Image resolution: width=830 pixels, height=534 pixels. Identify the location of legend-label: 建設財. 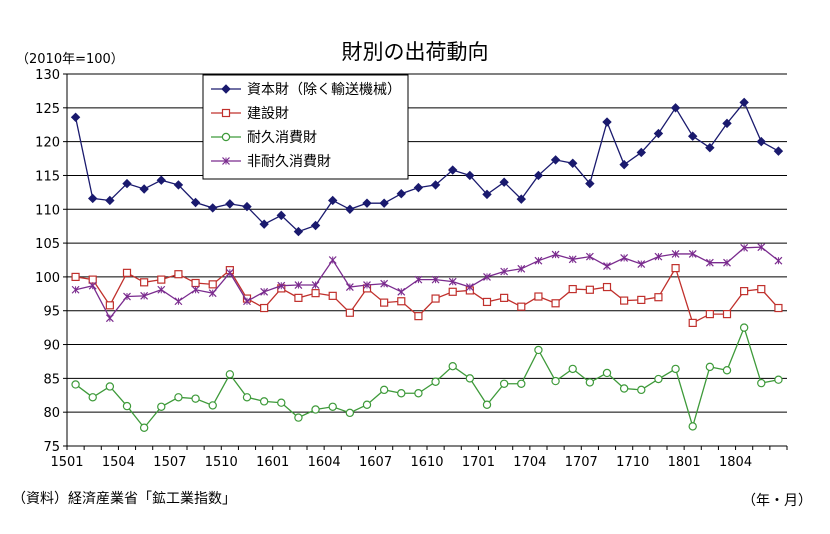
(268, 114).